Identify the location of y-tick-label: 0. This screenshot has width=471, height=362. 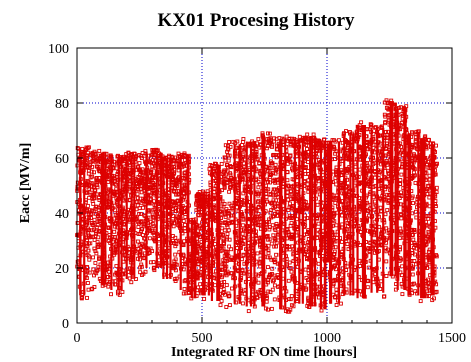
(65, 324).